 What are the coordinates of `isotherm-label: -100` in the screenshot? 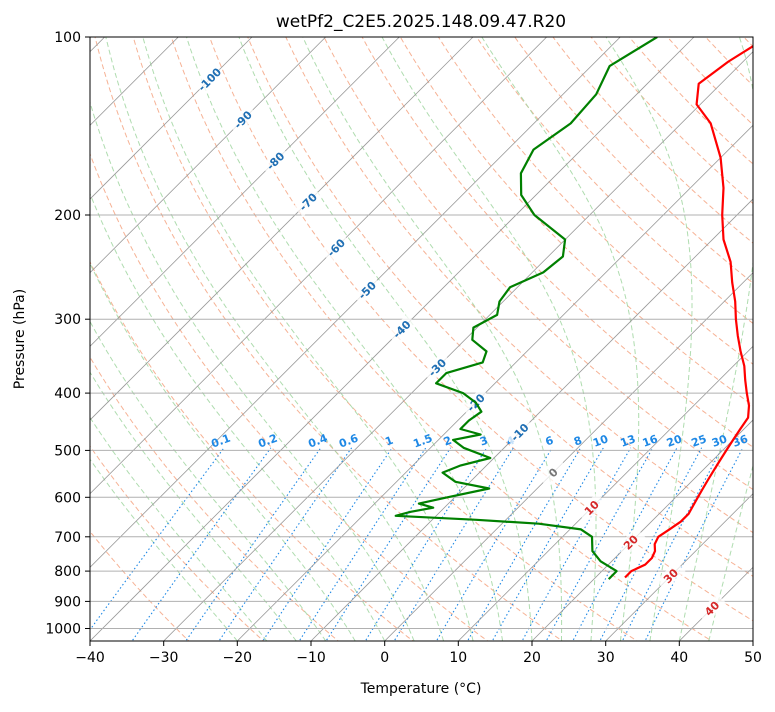 It's located at (210, 79).